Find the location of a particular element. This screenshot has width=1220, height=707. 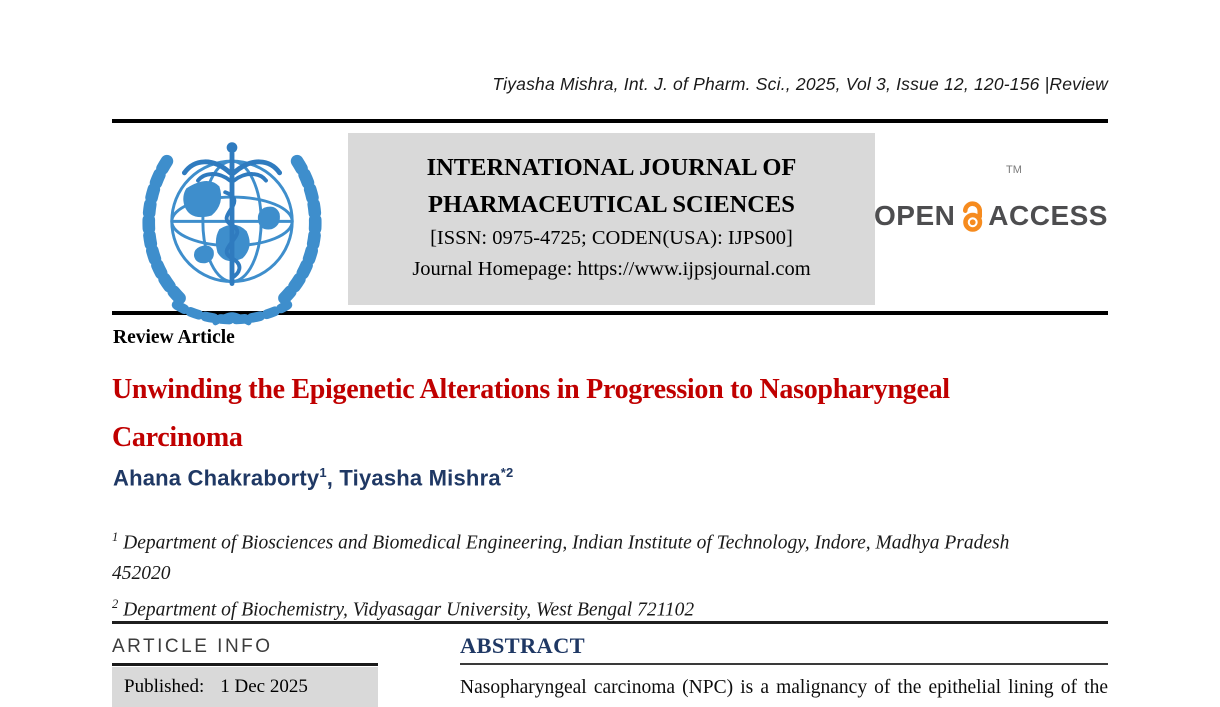

article-info-panel: ARTICLE INFO Published: 1 Dec 2025 is located at coordinates (245, 671).